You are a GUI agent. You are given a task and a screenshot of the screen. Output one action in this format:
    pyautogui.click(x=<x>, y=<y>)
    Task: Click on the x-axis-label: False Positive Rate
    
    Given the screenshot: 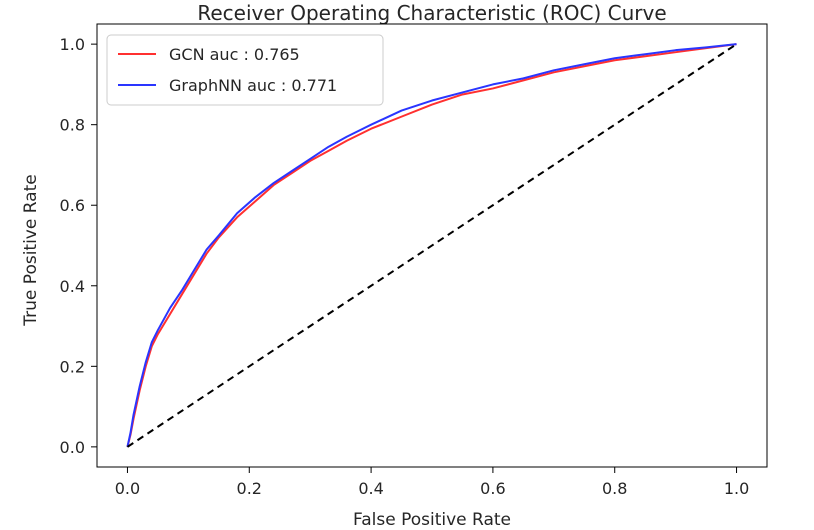 What is the action you would take?
    pyautogui.click(x=432, y=520)
    